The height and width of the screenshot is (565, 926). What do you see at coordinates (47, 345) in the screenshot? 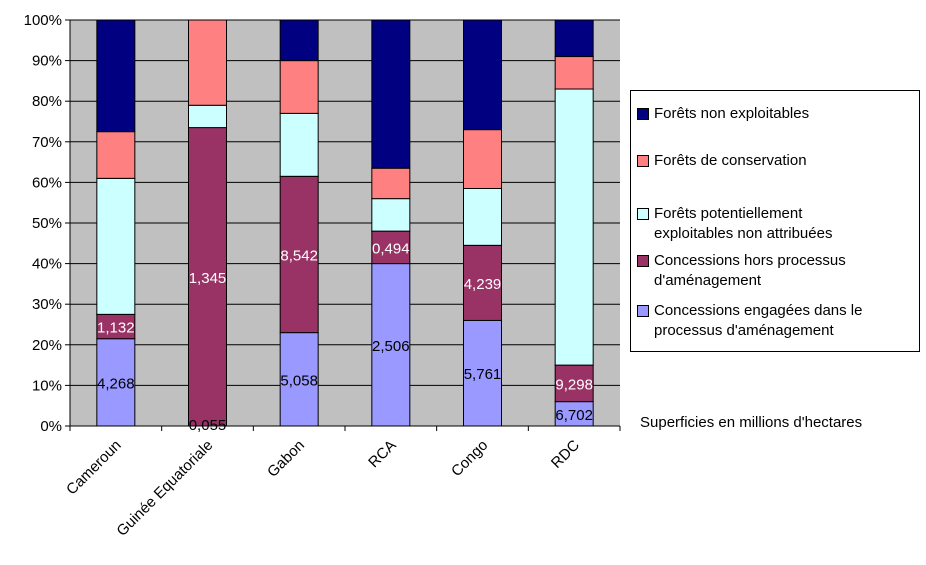
I see `y-tick-label: 20%` at bounding box center [47, 345].